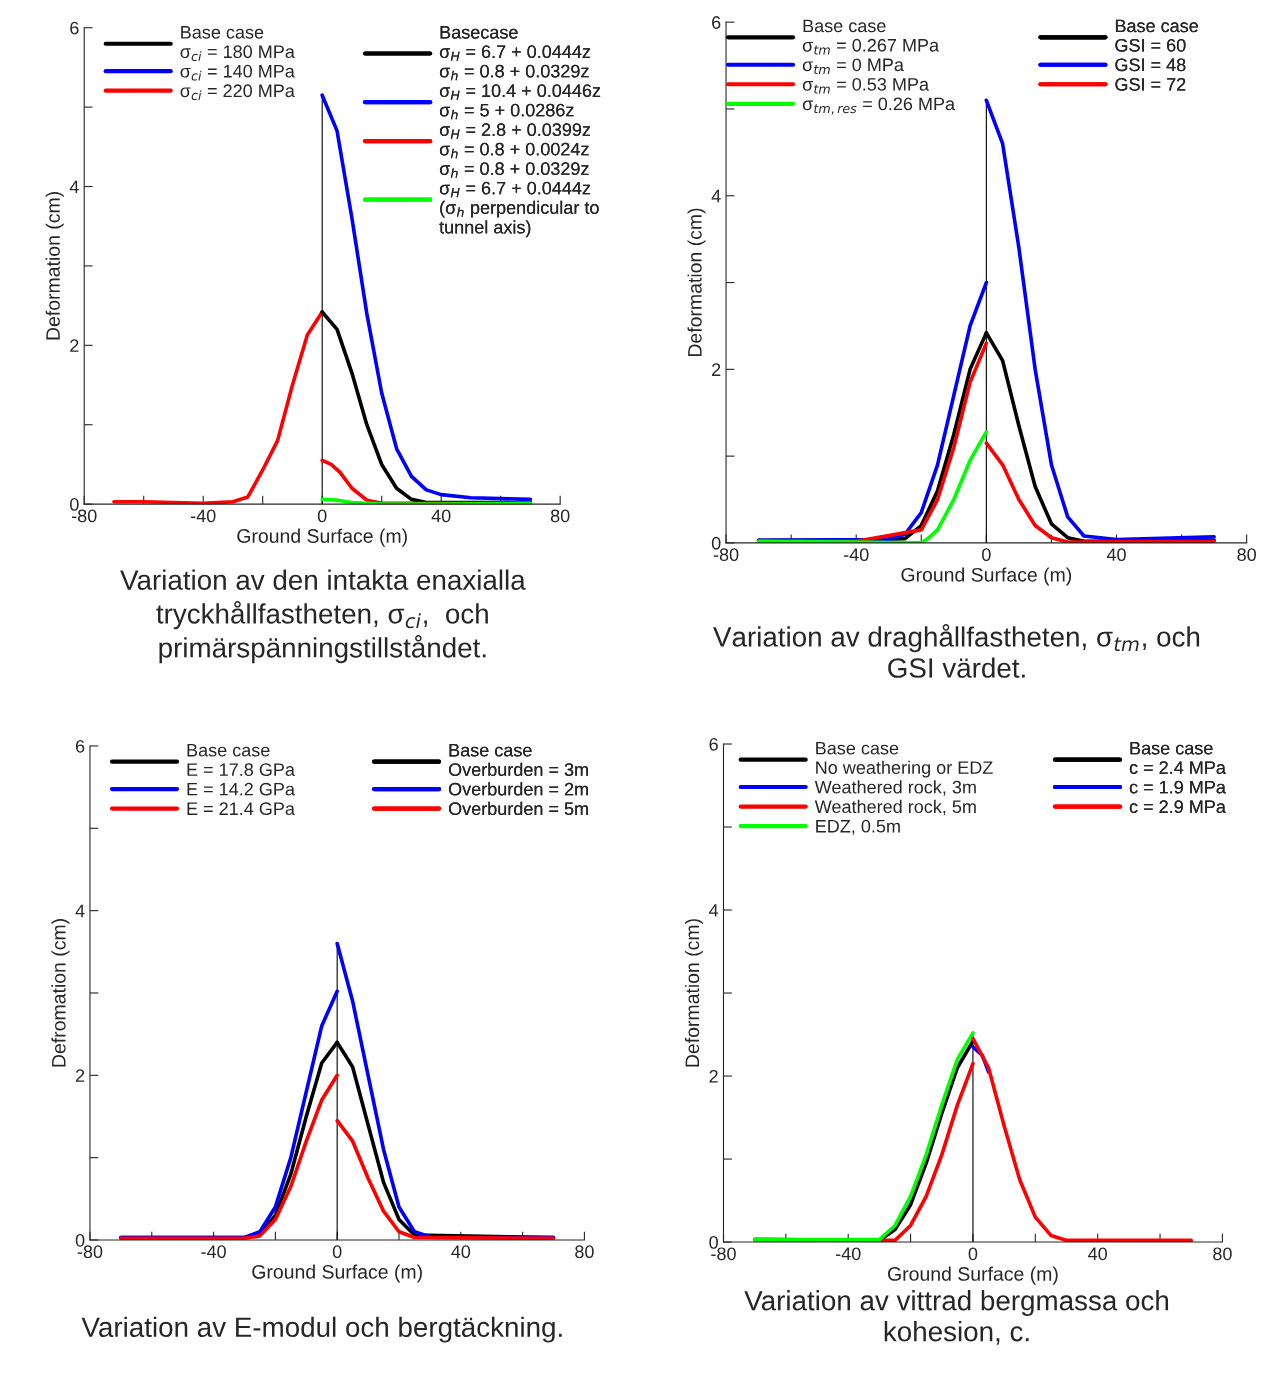 The image size is (1276, 1385). I want to click on text: Variation av den intakta enaxialla tryckhållfastheten, σ$_{ci}$, och primärspänningstillståndet., so click(323, 616).